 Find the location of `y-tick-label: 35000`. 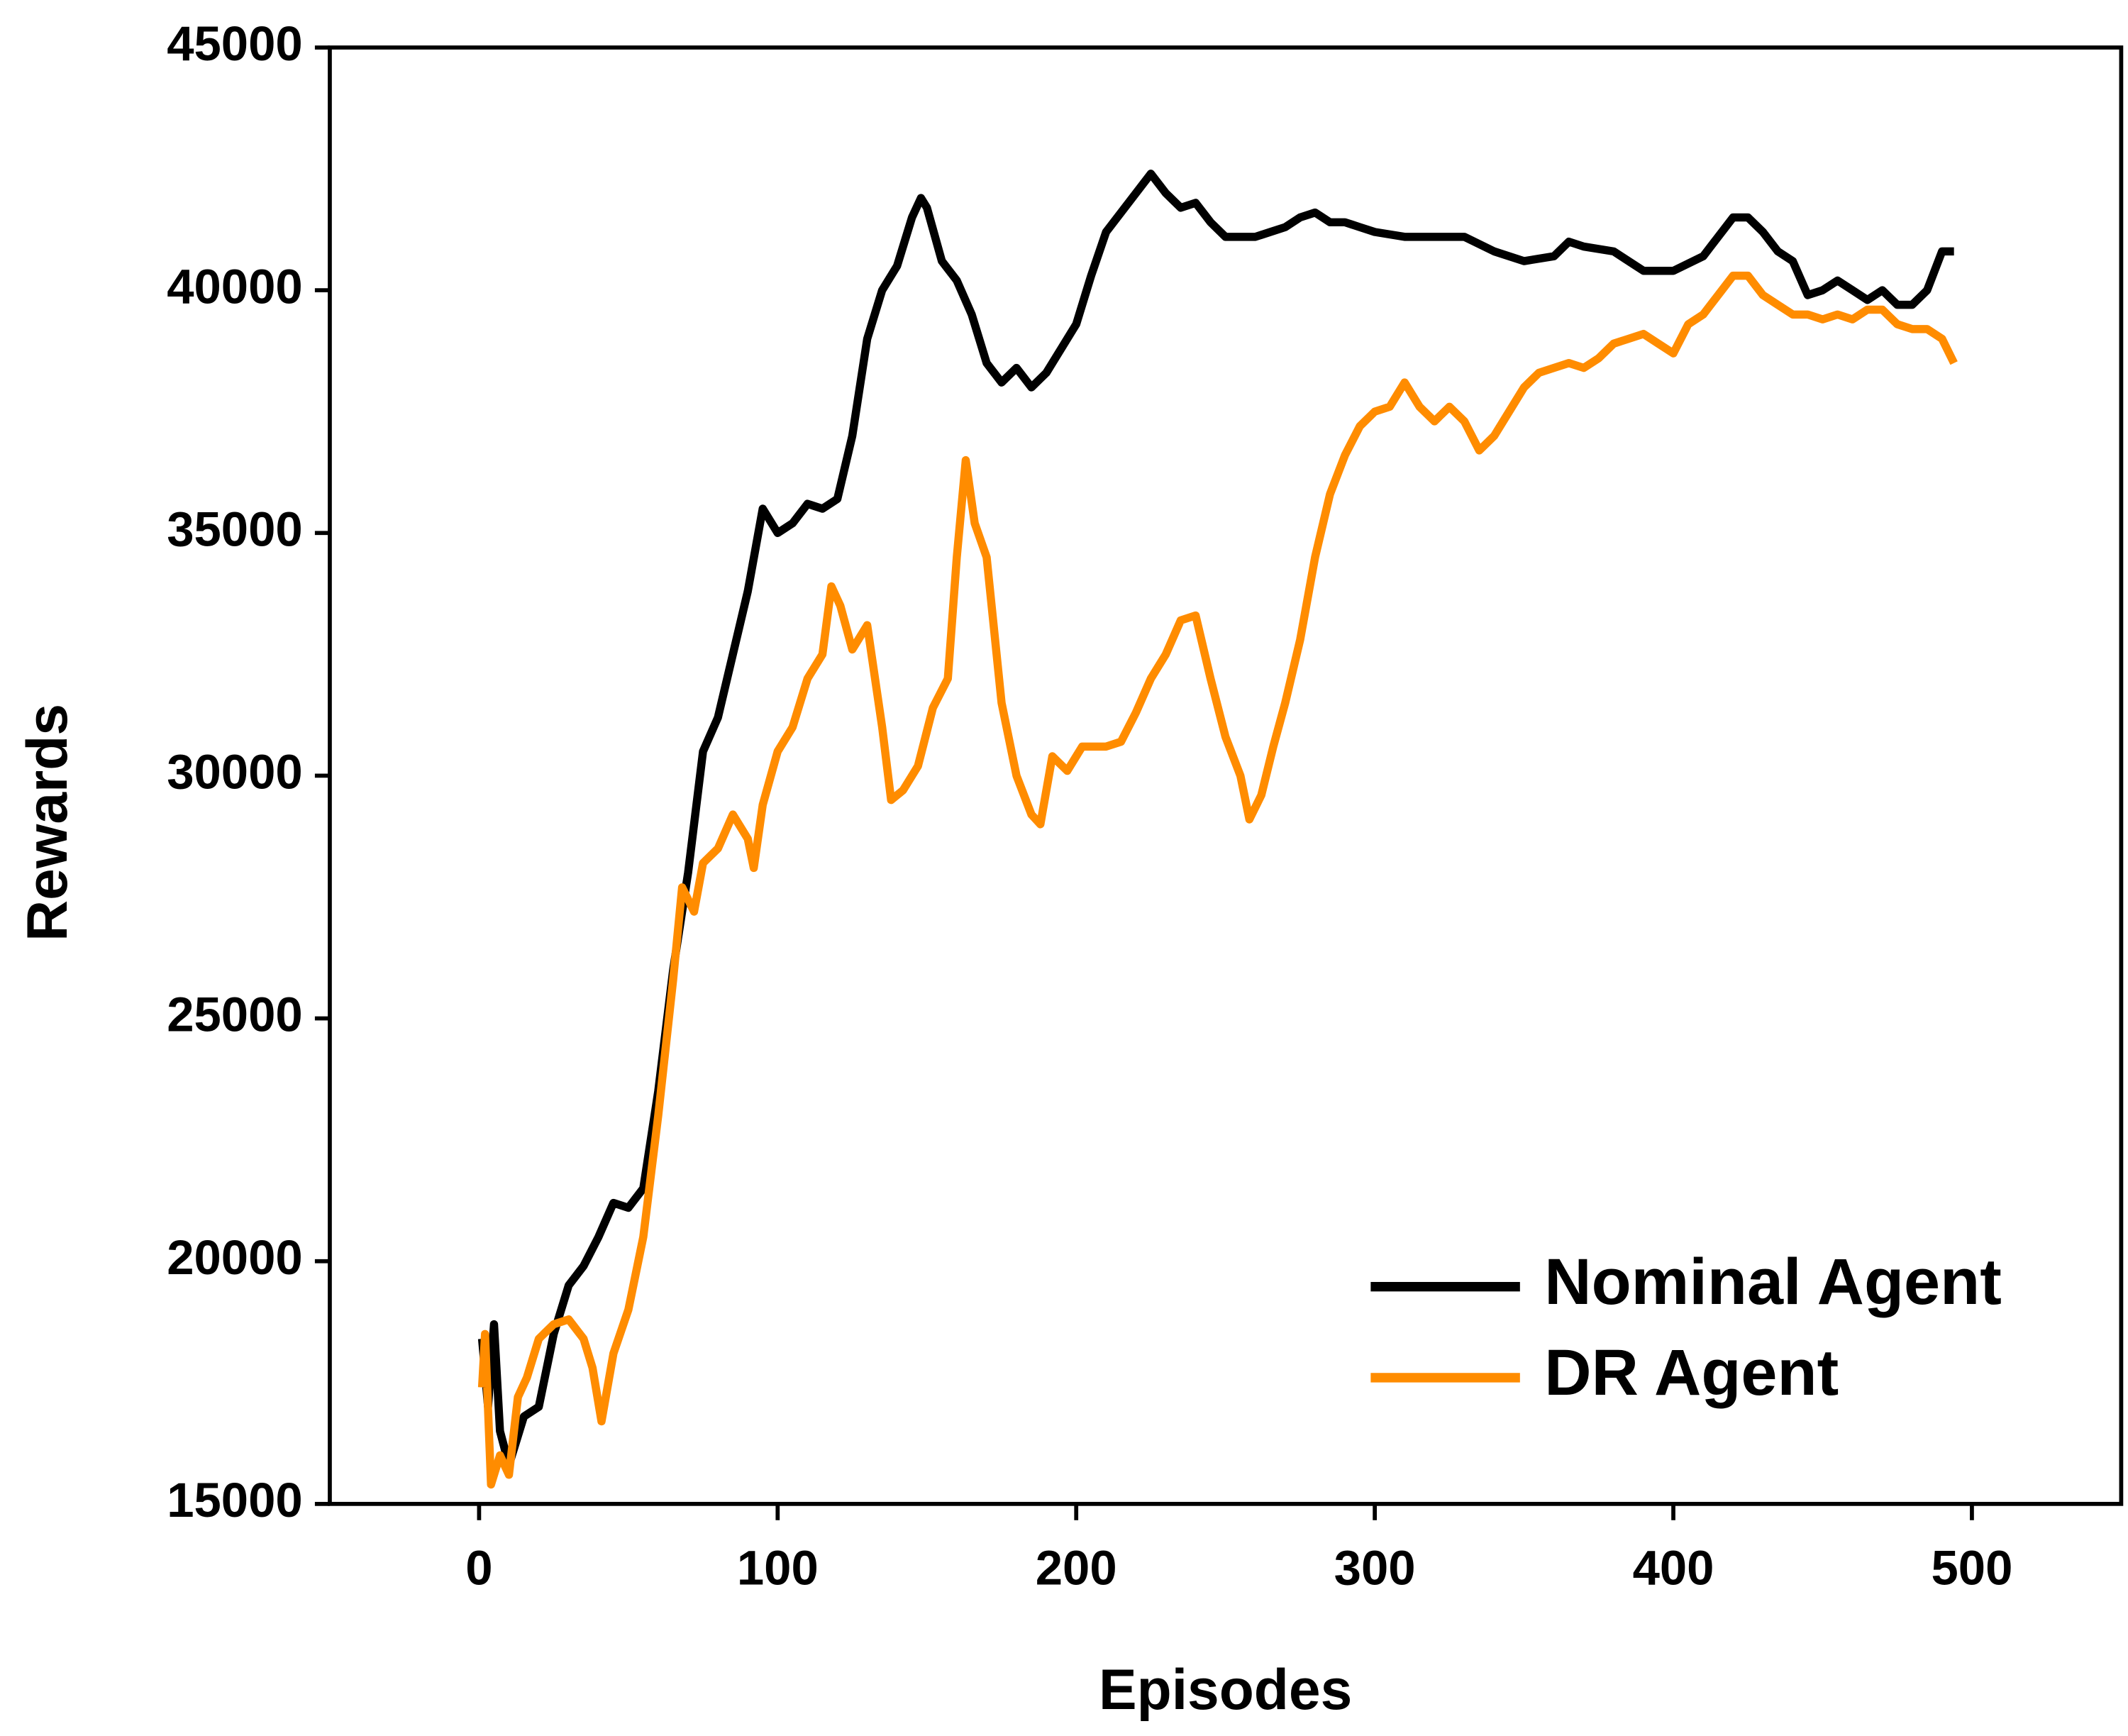

y-tick-label: 35000 is located at coordinates (235, 529).